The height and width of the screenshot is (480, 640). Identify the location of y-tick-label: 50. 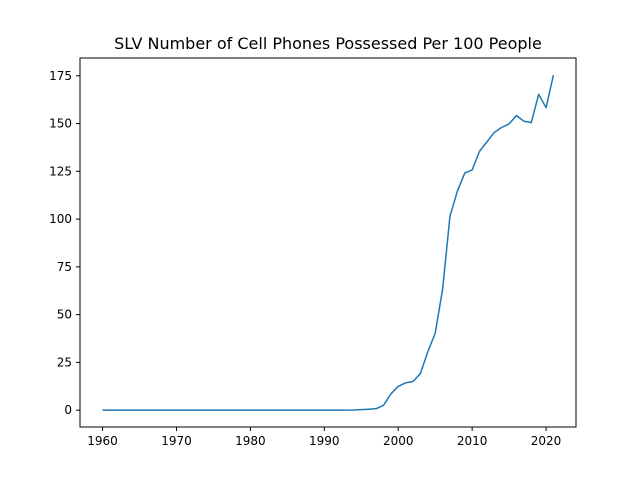
(64, 315).